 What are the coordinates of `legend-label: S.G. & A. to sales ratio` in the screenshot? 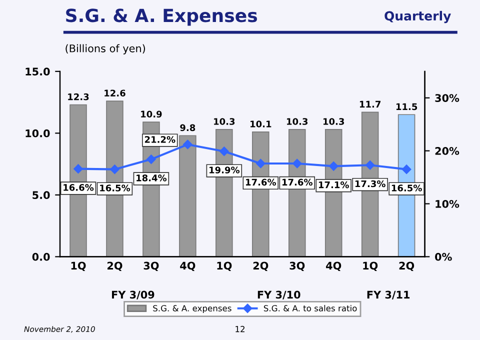 It's located at (310, 308).